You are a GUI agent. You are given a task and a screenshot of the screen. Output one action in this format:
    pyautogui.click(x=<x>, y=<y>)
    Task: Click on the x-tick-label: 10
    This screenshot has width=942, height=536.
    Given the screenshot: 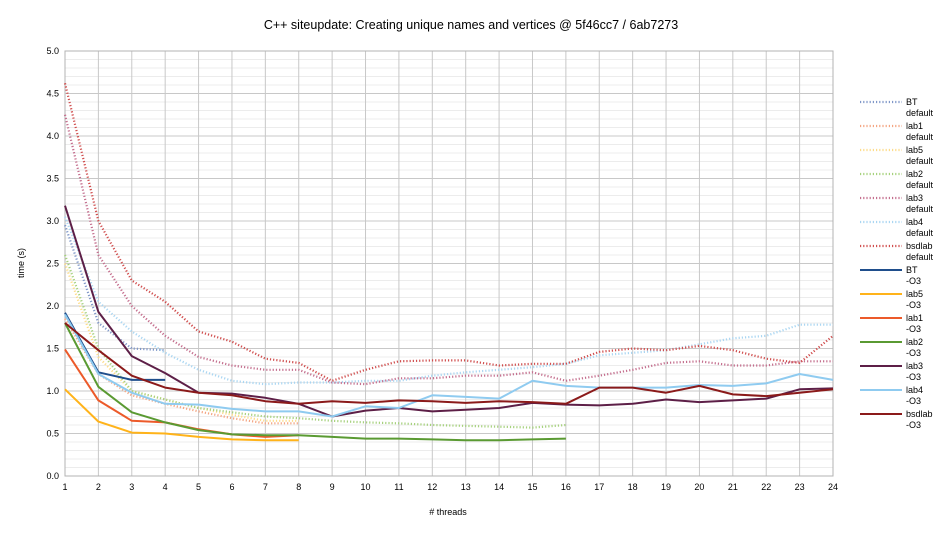 What is the action you would take?
    pyautogui.click(x=366, y=487)
    